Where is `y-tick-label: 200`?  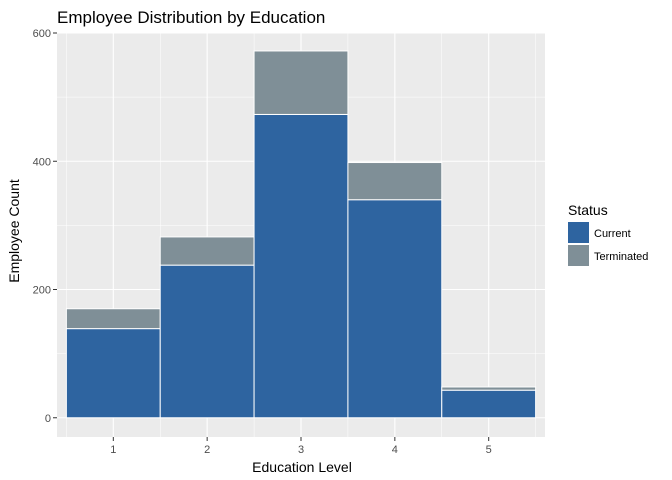 y-tick-label: 200 is located at coordinates (42, 291).